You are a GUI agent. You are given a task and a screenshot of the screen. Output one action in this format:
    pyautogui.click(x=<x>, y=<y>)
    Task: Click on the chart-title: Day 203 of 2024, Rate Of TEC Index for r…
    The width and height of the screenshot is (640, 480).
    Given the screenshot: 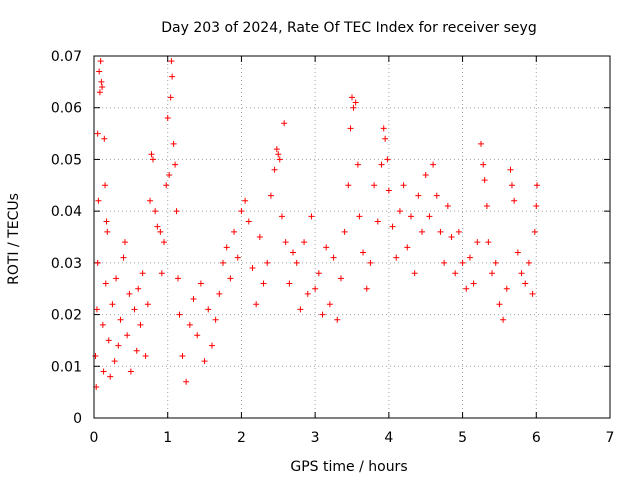 What is the action you would take?
    pyautogui.click(x=348, y=28)
    